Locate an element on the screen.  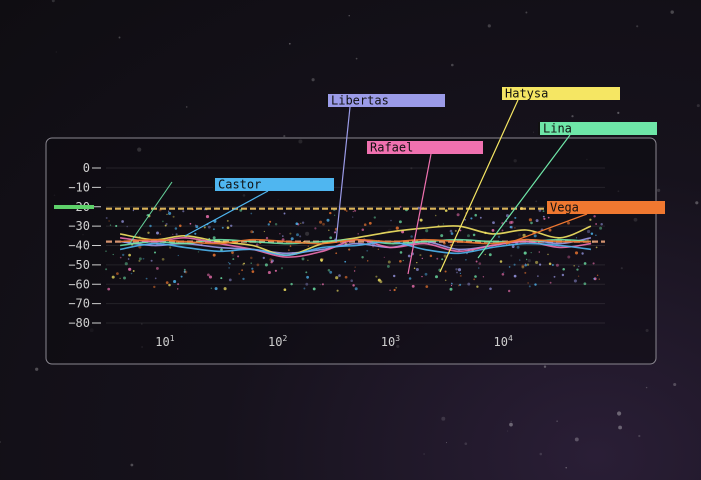
callout-bar is located at coordinates (214, 184).